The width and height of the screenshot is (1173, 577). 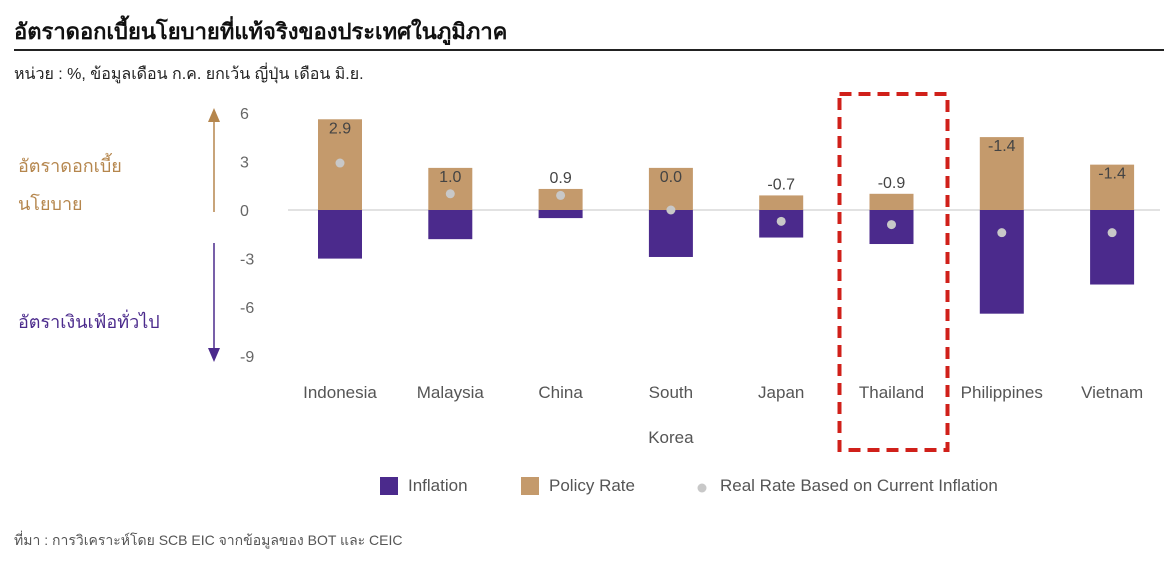 I want to click on y-tick-label: -6, so click(x=247, y=308).